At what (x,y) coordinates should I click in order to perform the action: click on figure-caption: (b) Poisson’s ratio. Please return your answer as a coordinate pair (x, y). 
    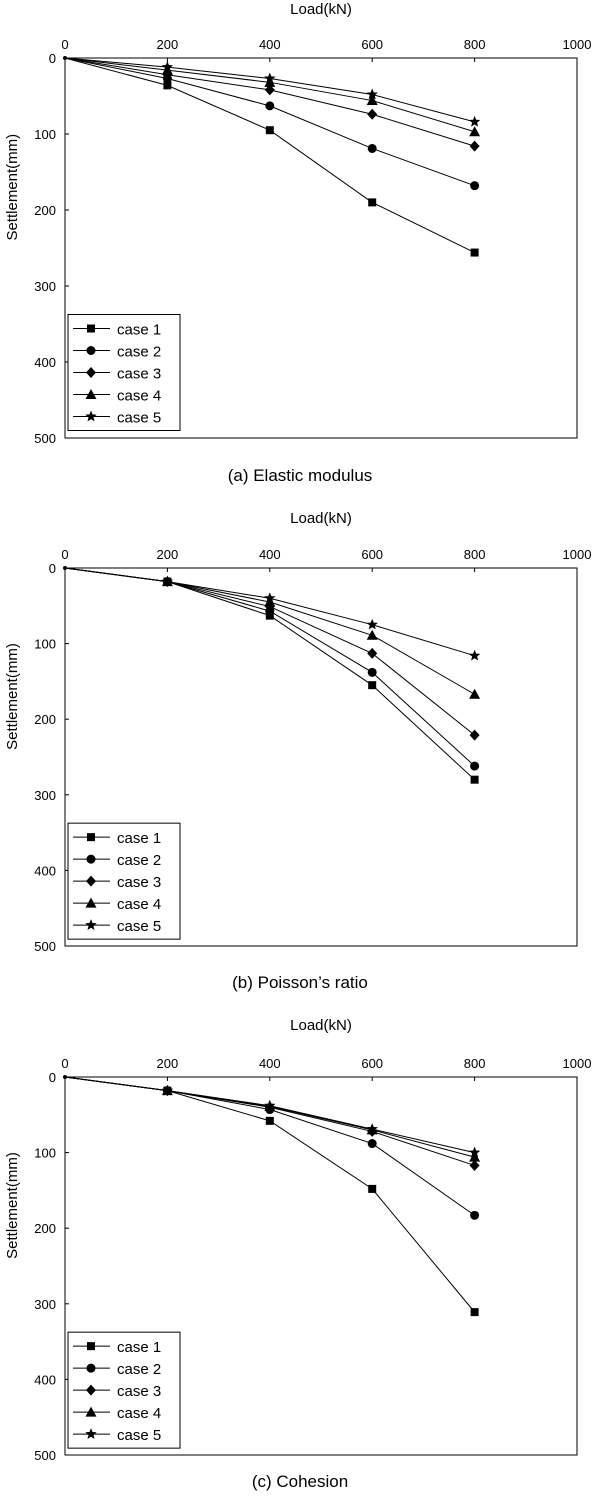
    Looking at the image, I should click on (300, 982).